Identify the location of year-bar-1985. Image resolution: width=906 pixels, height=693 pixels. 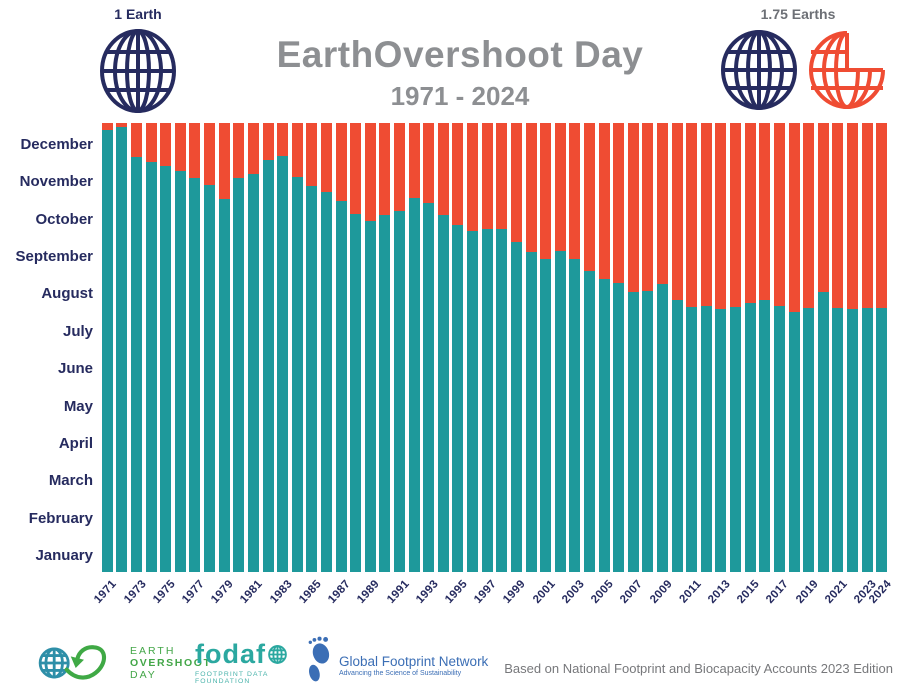
(312, 347).